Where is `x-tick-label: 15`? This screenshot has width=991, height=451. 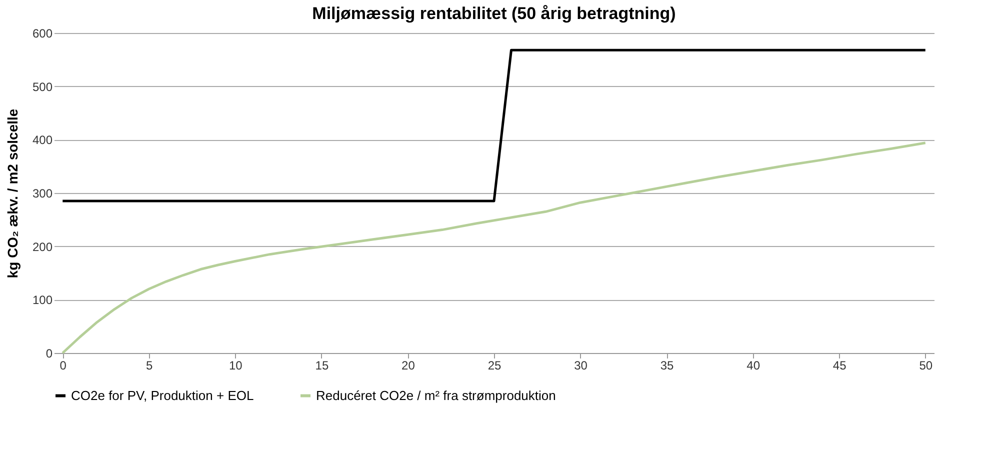
x-tick-label: 15 is located at coordinates (322, 365).